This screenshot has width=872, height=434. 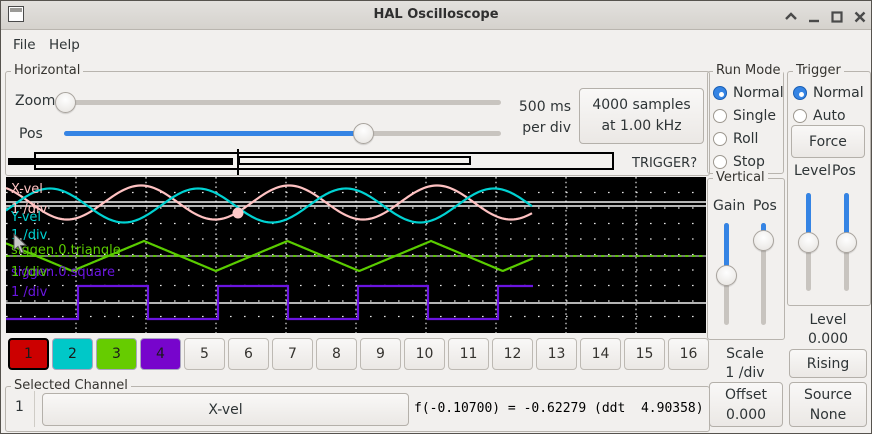 What do you see at coordinates (828, 141) in the screenshot?
I see `trigger-force-button: Force` at bounding box center [828, 141].